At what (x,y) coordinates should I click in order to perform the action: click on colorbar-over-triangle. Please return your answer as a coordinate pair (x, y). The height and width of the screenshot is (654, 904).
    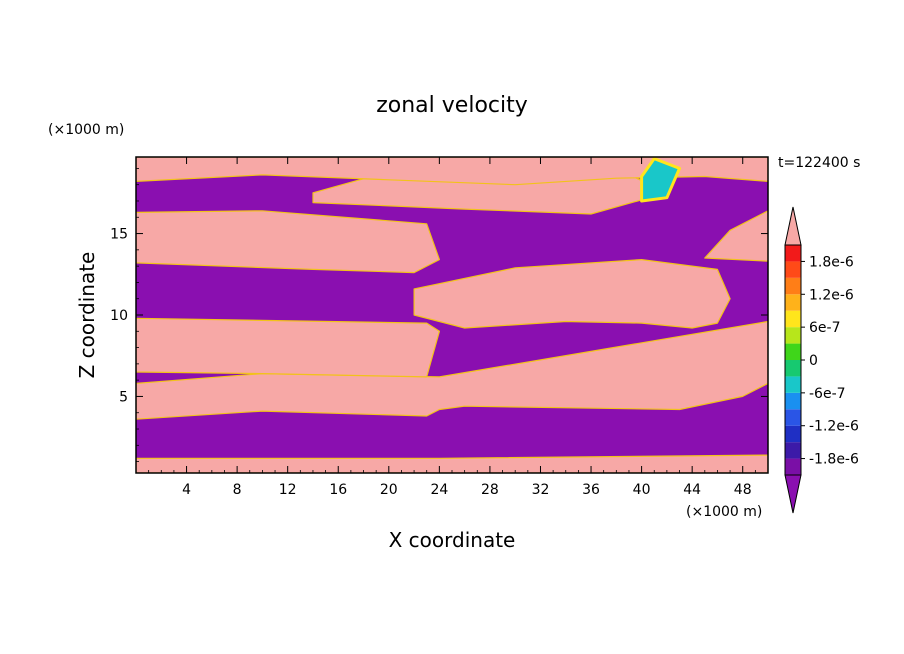
    Looking at the image, I should click on (793, 226).